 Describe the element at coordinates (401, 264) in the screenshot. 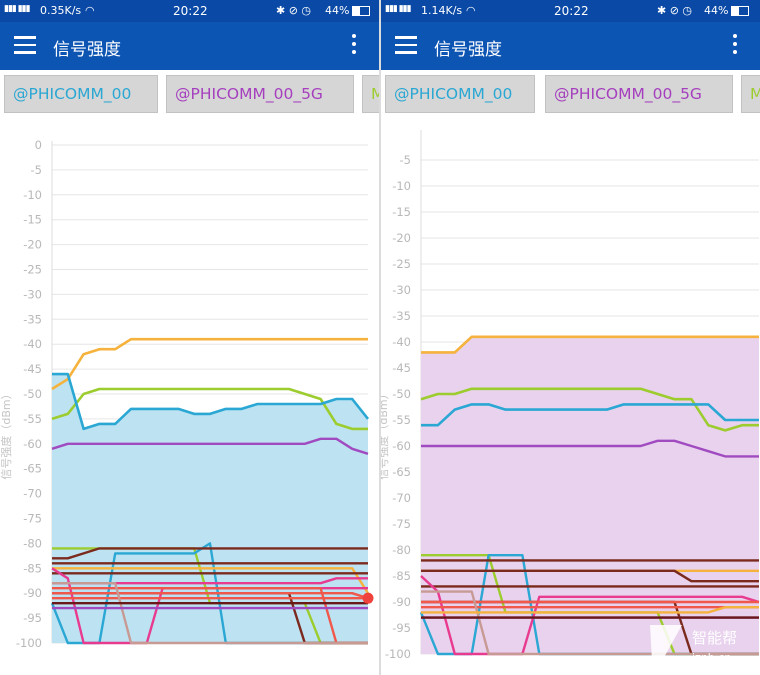

I see `y-tick-label: -25` at that location.